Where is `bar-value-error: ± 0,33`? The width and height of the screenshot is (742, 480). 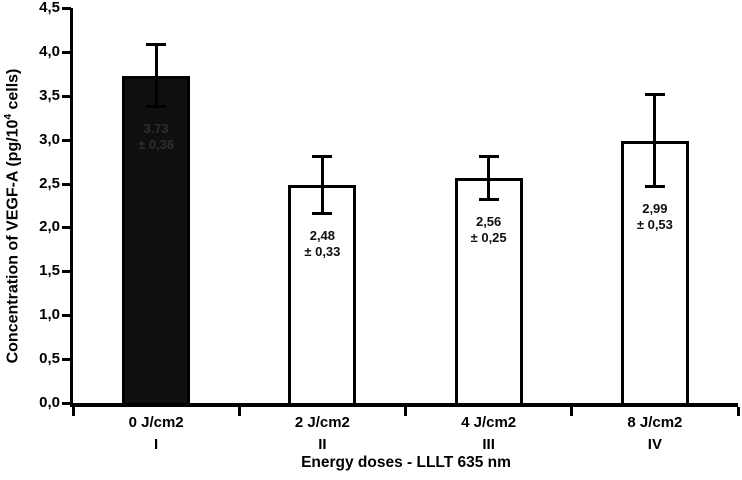 bar-value-error: ± 0,33 is located at coordinates (322, 252).